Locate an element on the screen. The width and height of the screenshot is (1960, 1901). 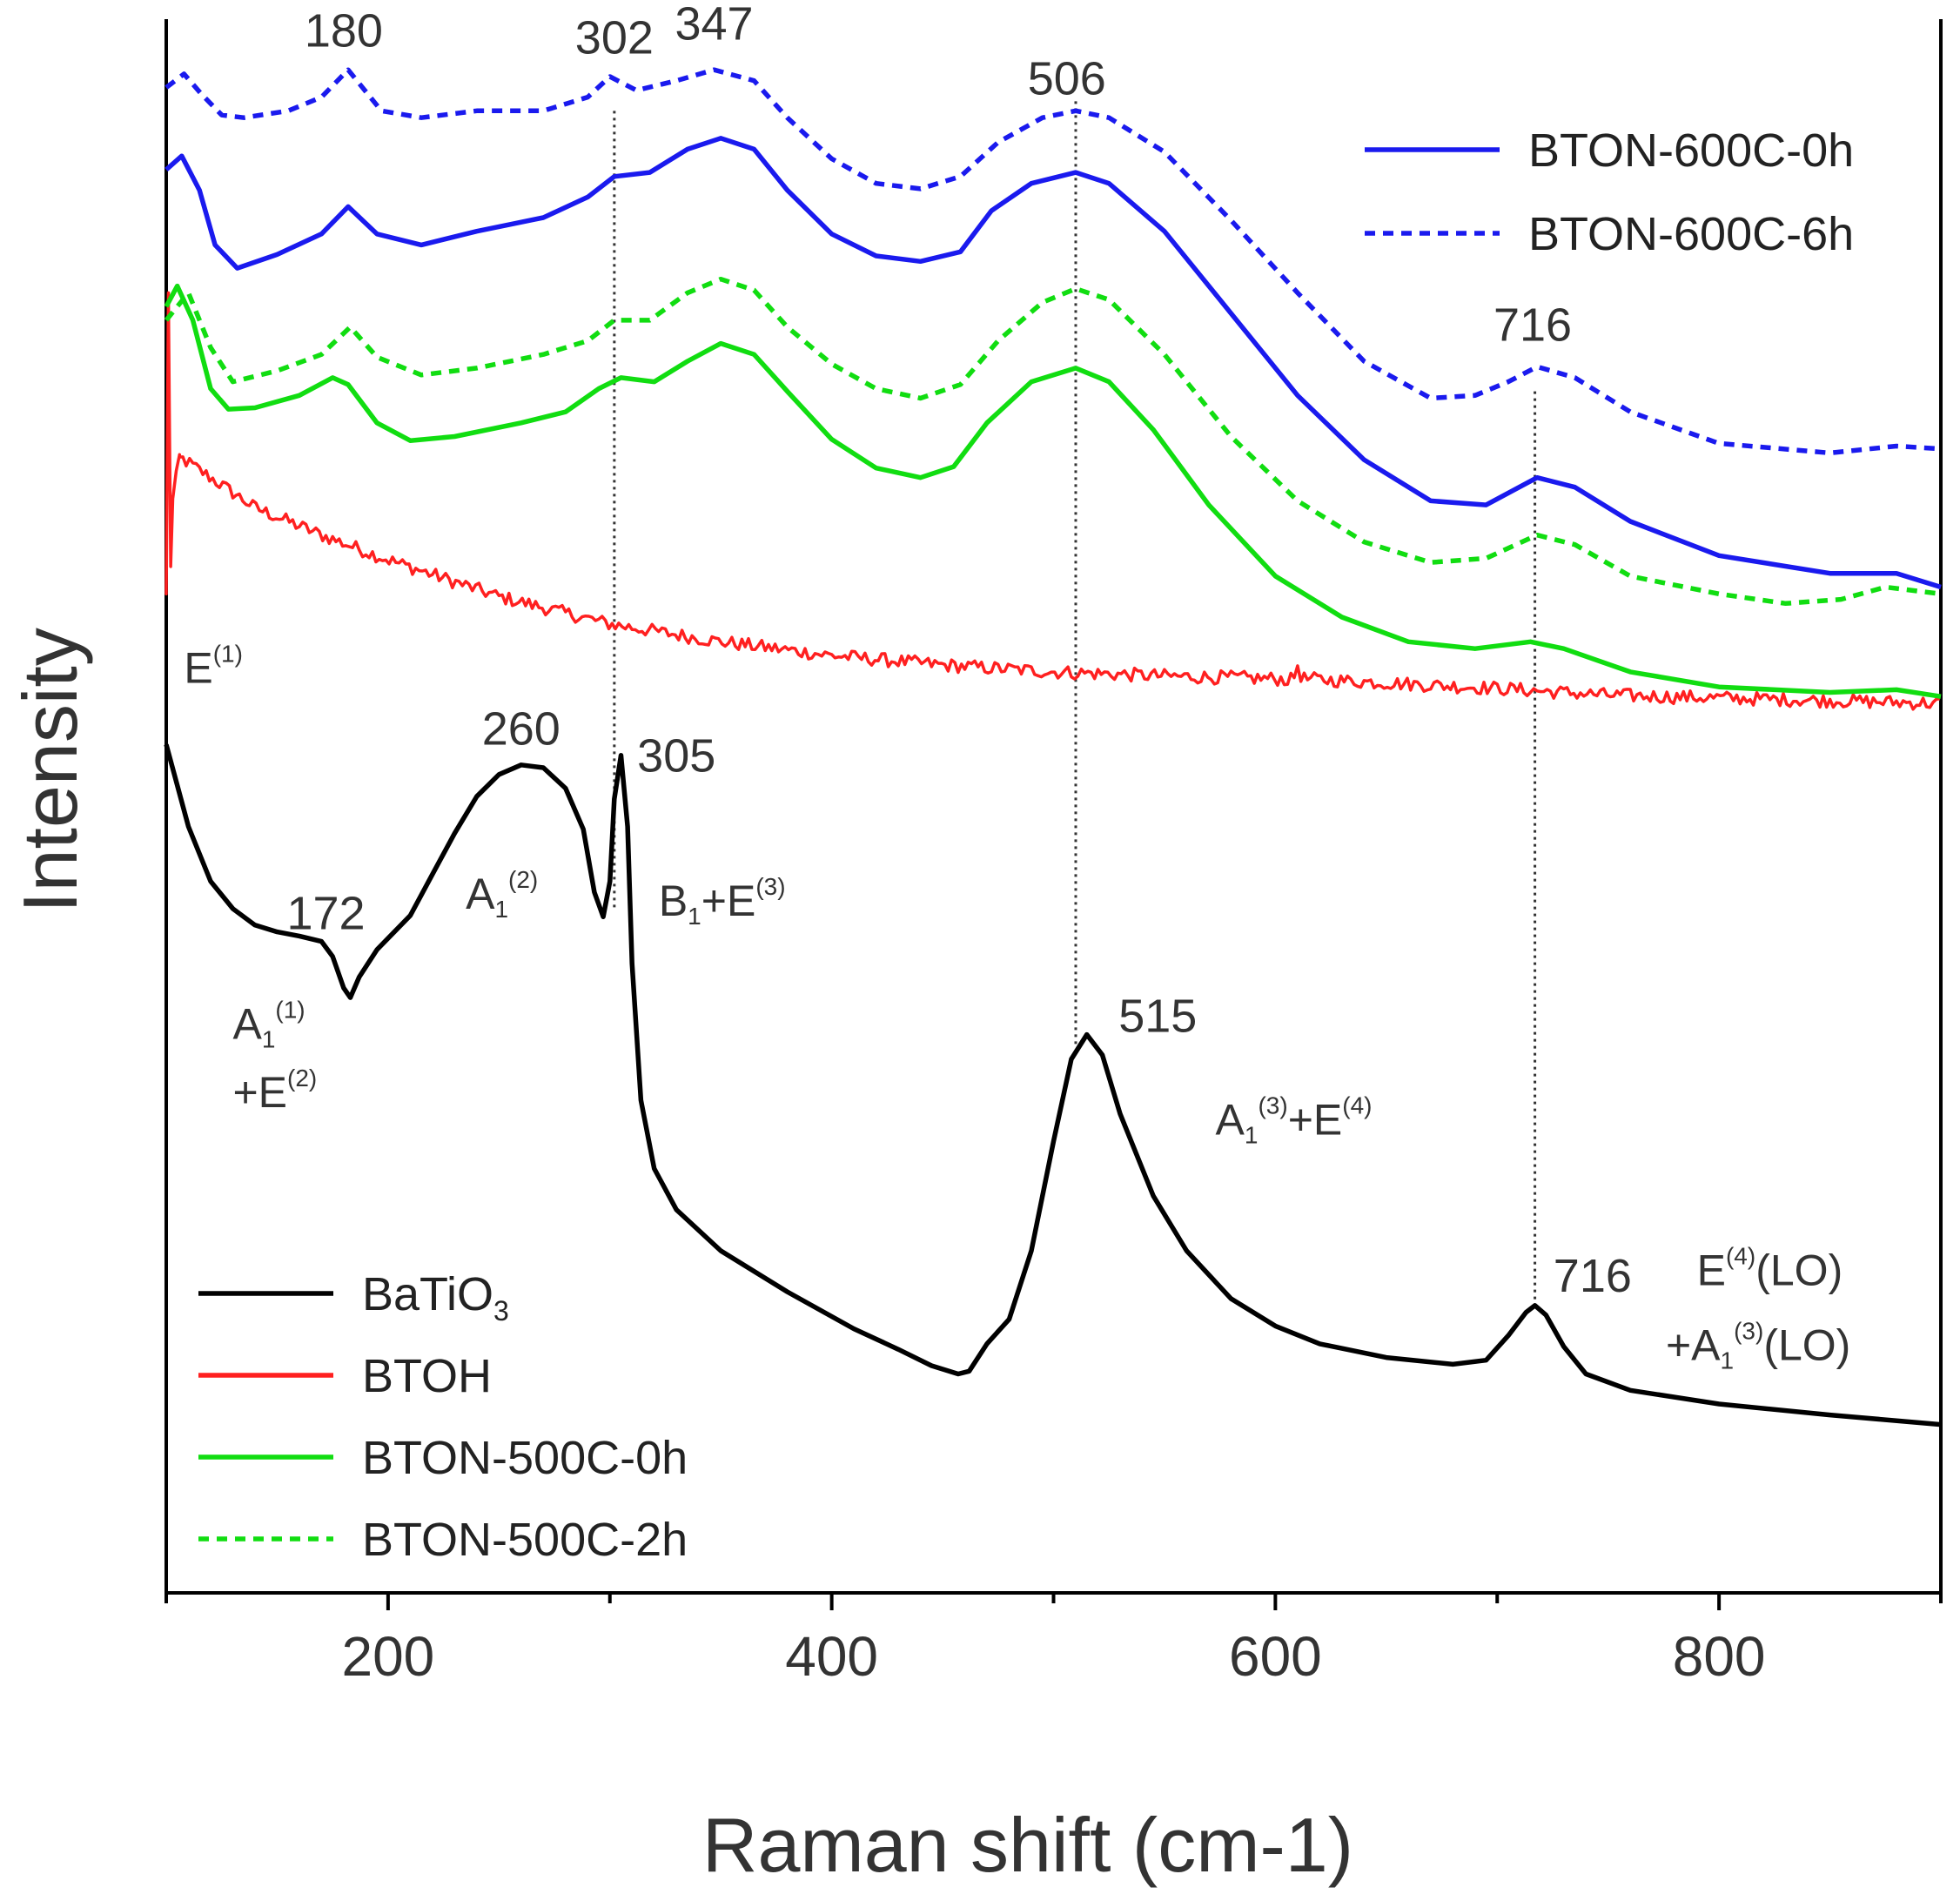
peak-label: 260 is located at coordinates (521, 728).